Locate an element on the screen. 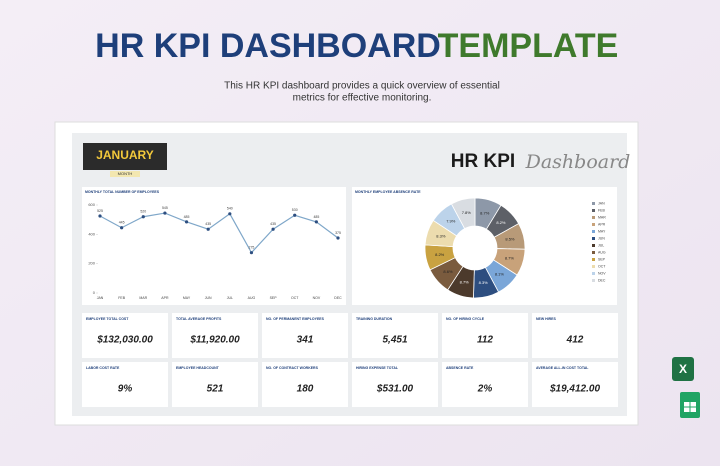  x-tick-label: APR is located at coordinates (165, 298).